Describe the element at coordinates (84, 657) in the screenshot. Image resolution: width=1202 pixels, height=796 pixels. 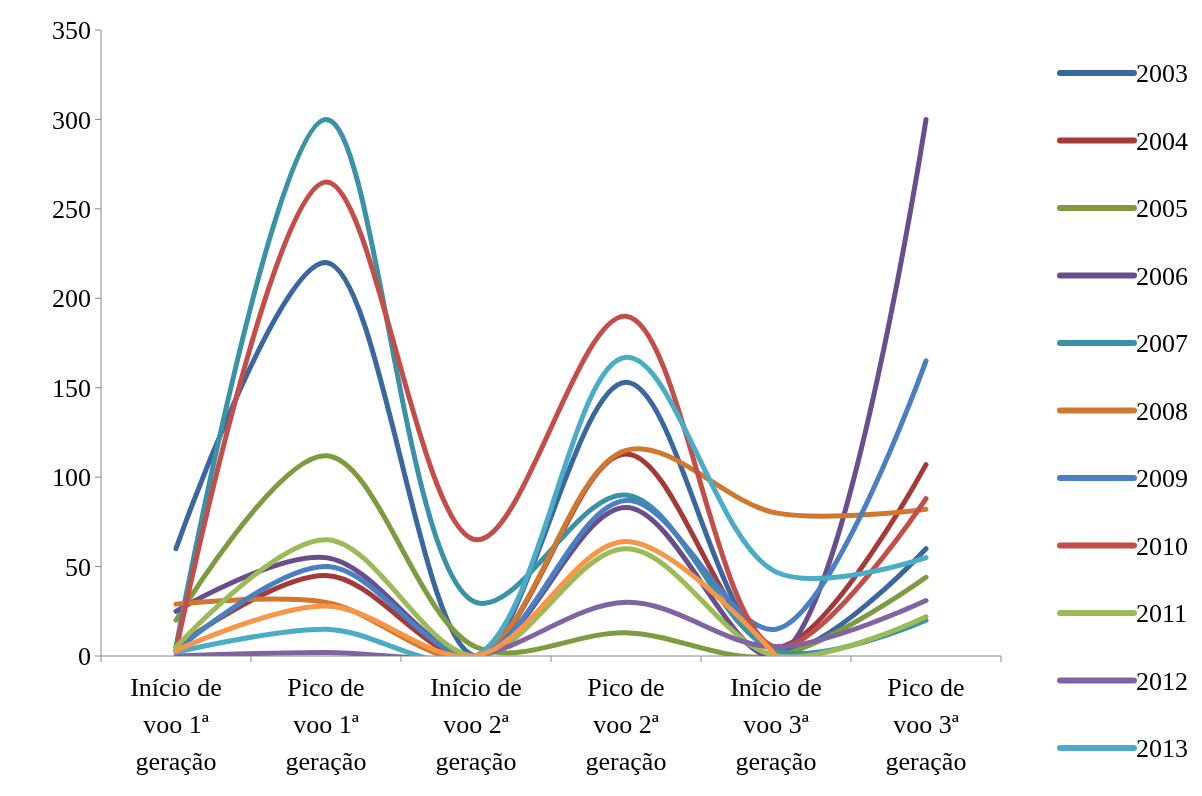
I see `y-tick-label: 0` at that location.